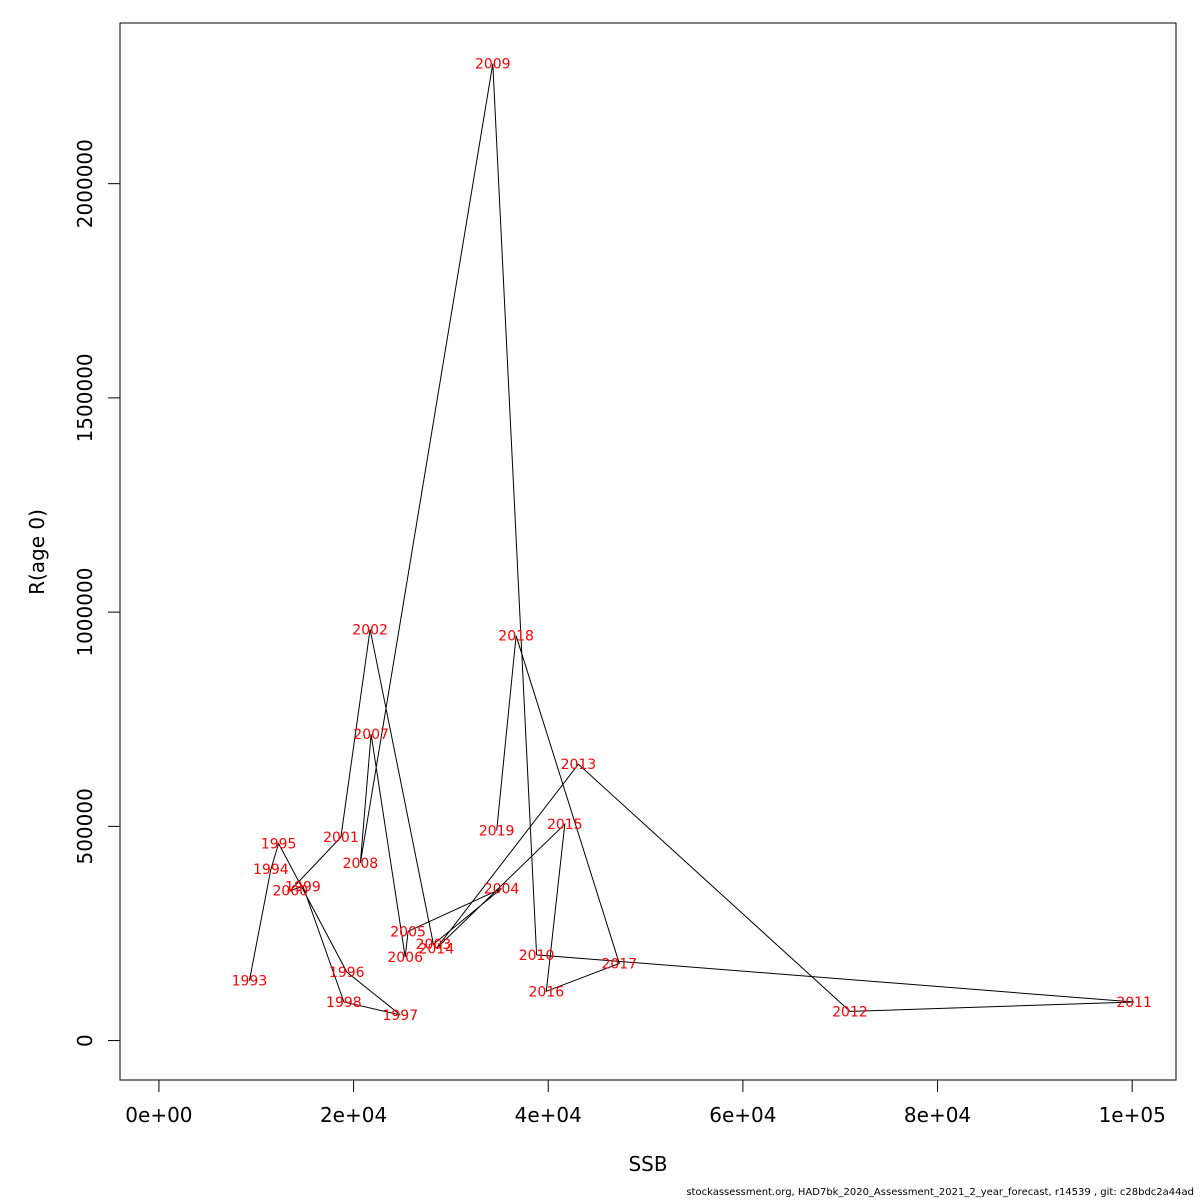 The width and height of the screenshot is (1200, 1200). I want to click on point-label-2013: 2013, so click(579, 765).